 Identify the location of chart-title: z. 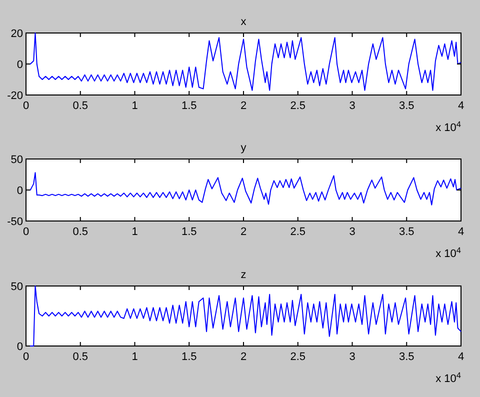
(243, 275).